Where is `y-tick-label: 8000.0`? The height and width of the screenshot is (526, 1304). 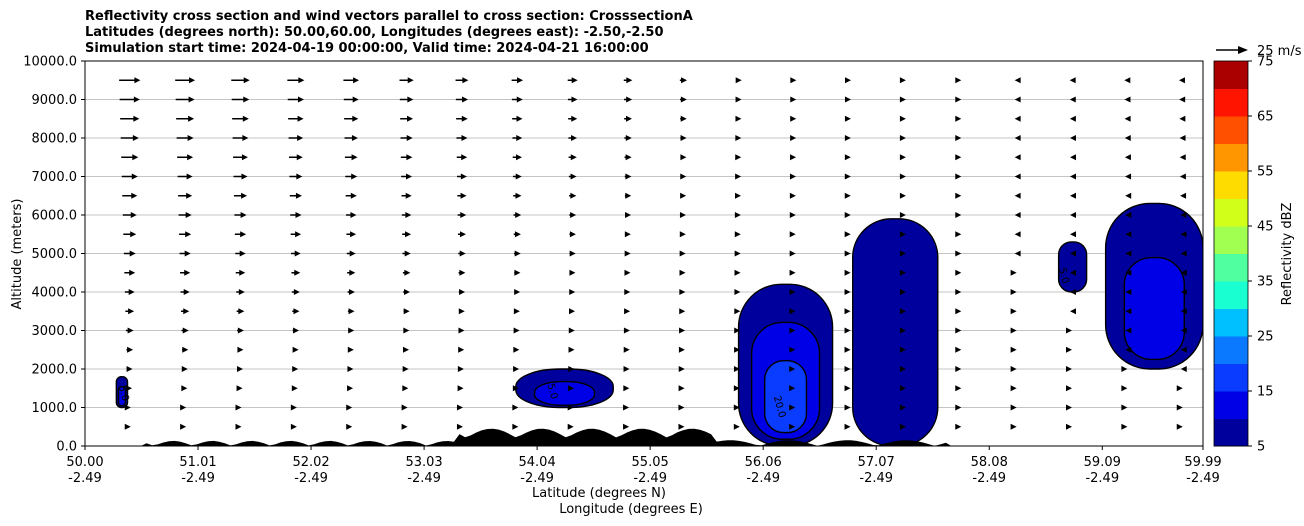
y-tick-label: 8000.0 is located at coordinates (55, 139).